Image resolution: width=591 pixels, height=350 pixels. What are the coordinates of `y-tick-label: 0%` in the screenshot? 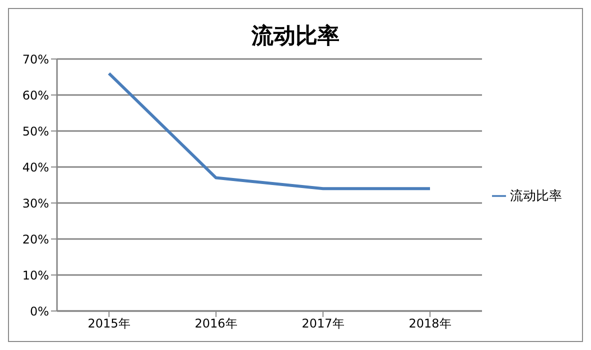 It's located at (39, 311).